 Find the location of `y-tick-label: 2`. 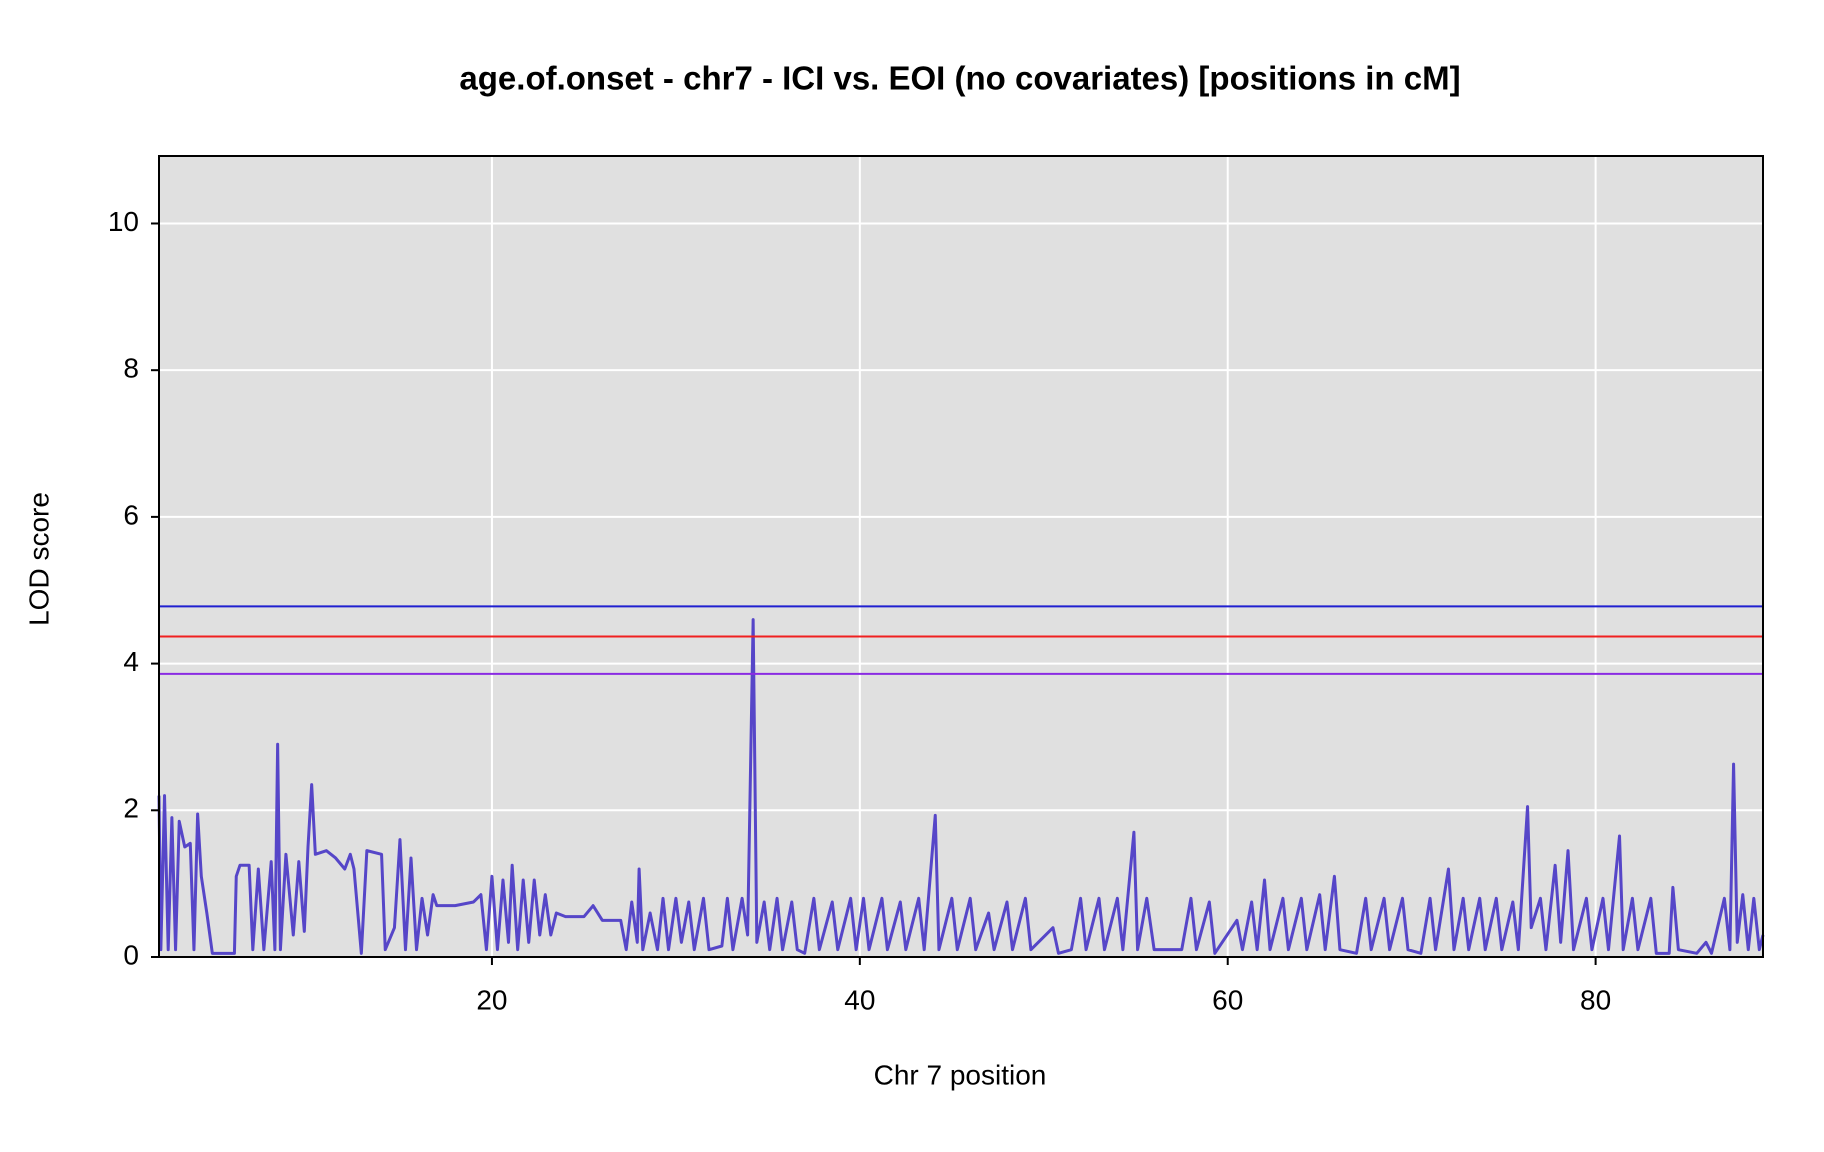

y-tick-label: 2 is located at coordinates (131, 808).